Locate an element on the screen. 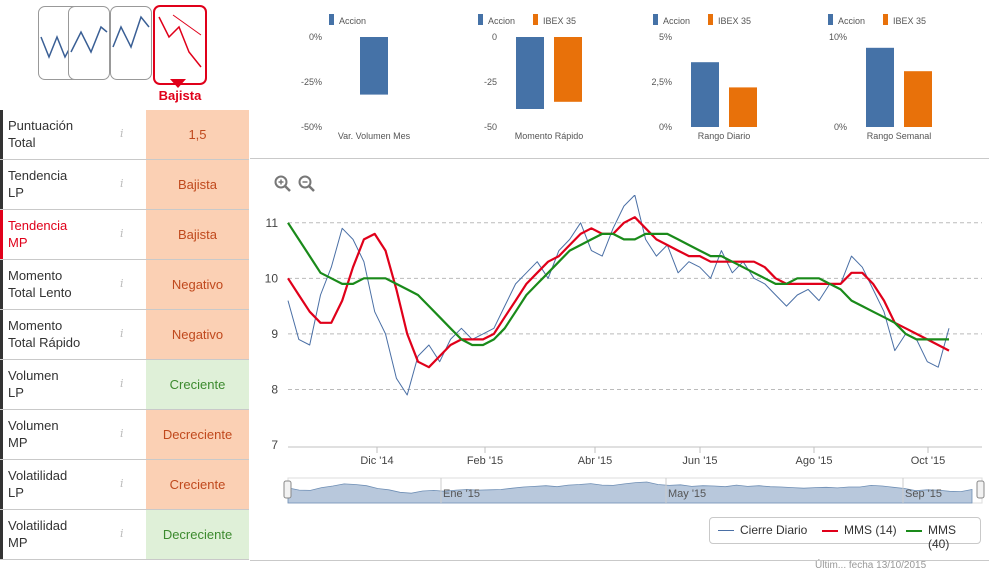 This screenshot has width=989, height=571. indicator-row: Volatilidad MP i Decreciente is located at coordinates (124, 535).